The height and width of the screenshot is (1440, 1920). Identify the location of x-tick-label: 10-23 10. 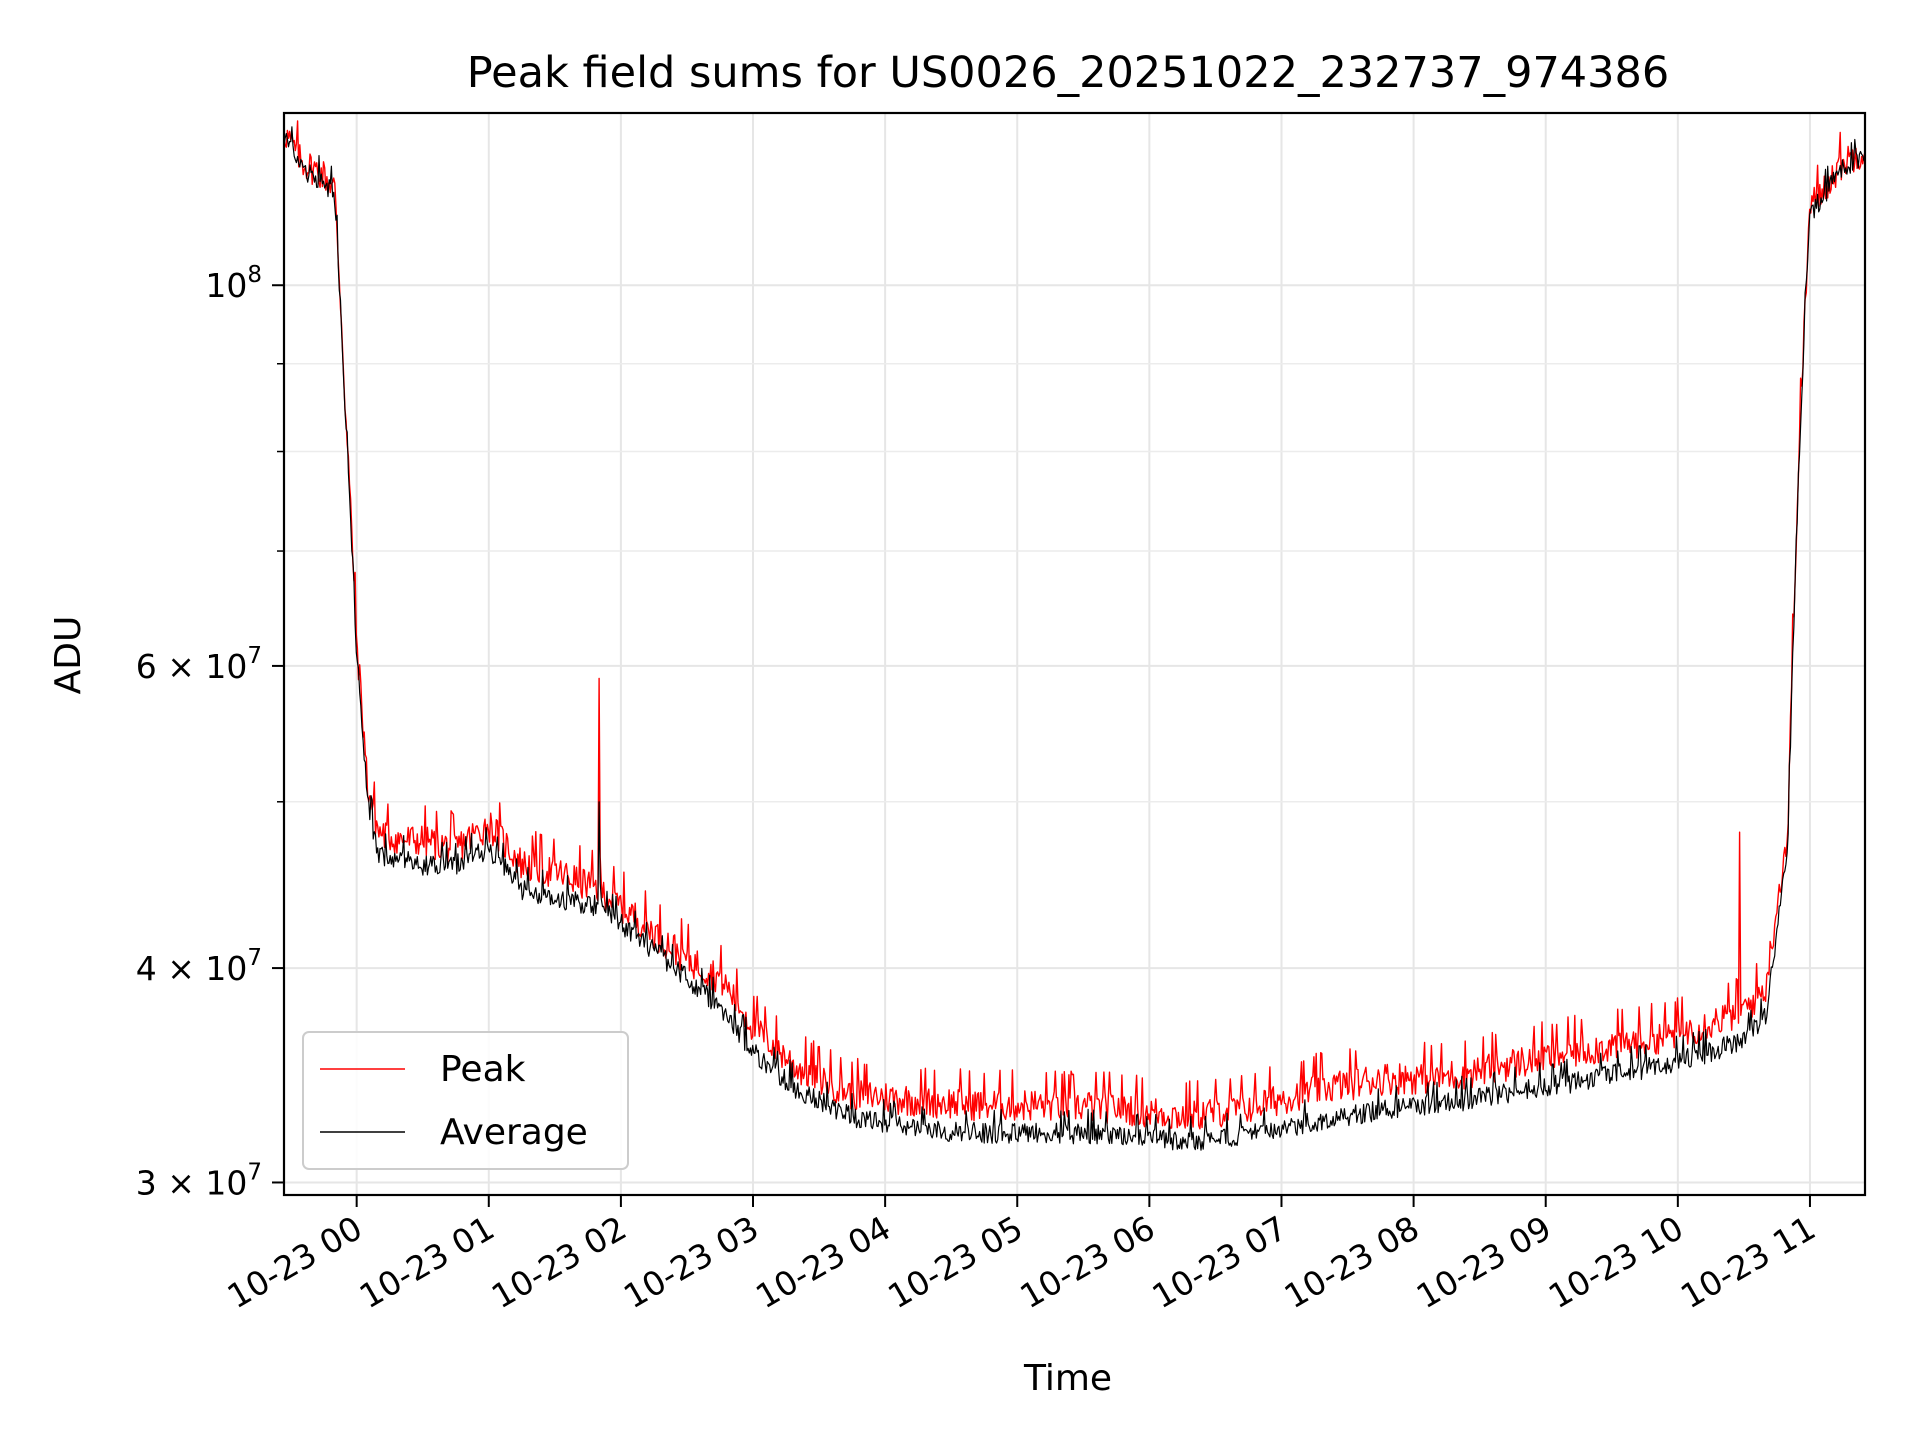
(1616, 1262).